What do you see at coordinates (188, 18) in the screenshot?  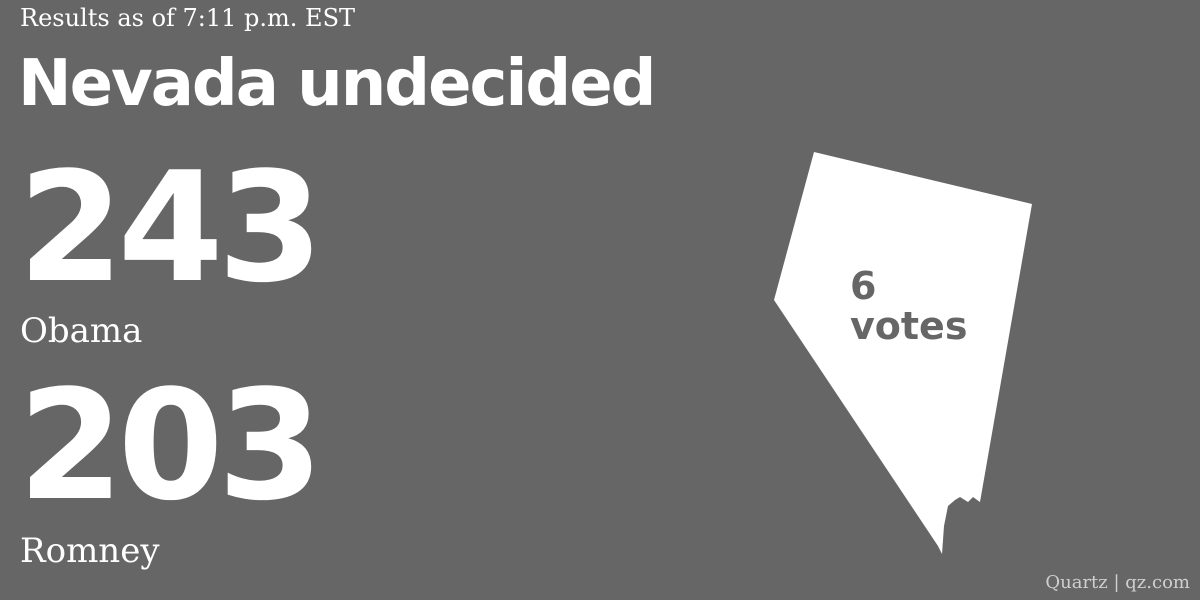 I see `results-timestamp: Results as of 7:11 p.m. EST` at bounding box center [188, 18].